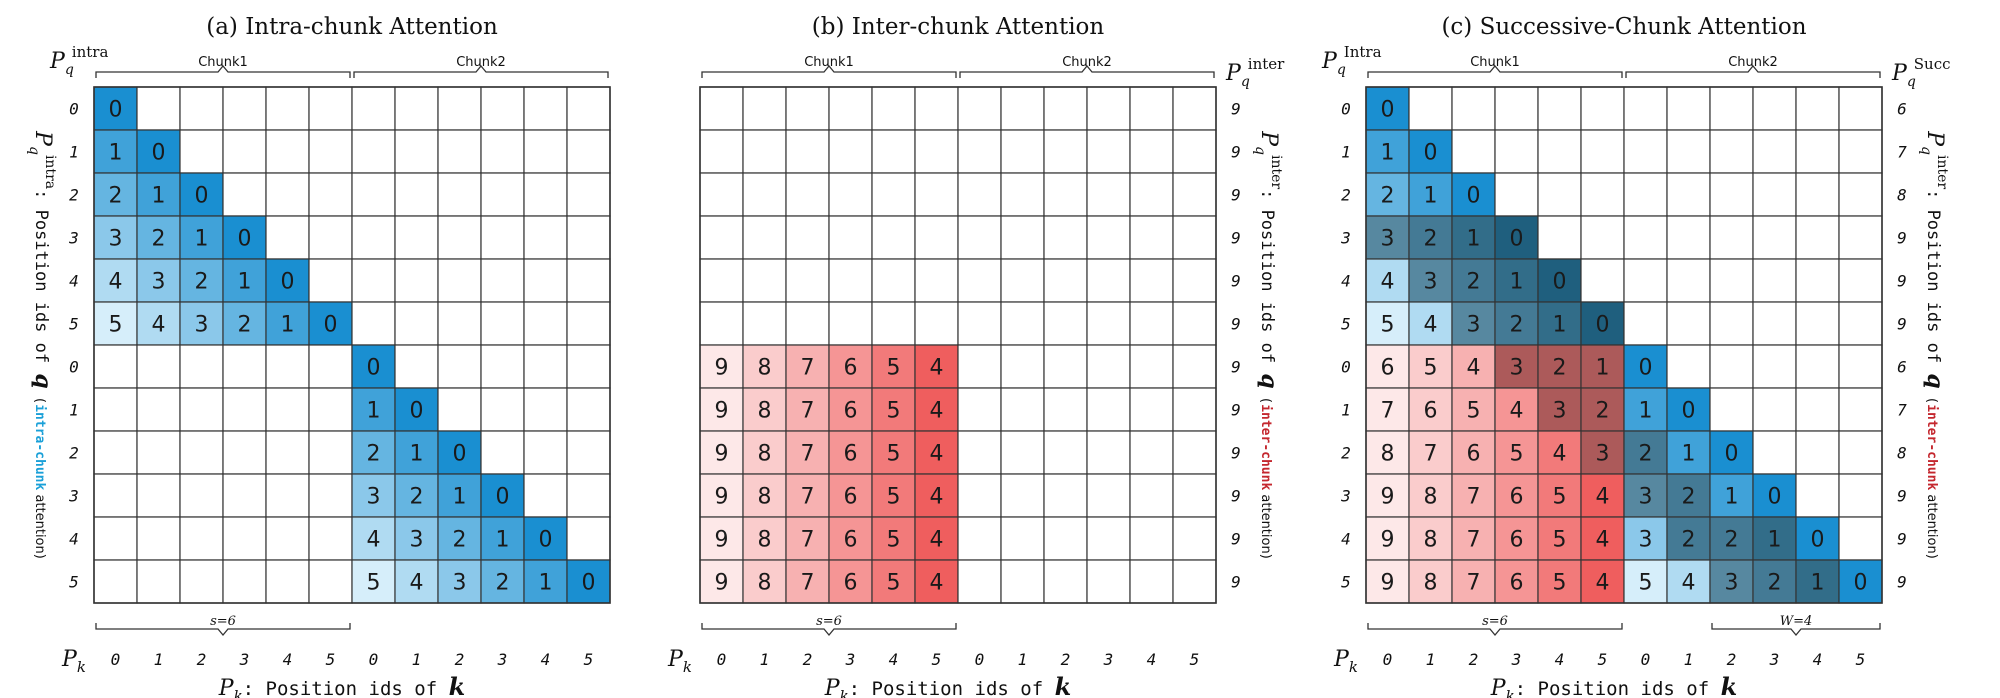  I want to click on pk-label: Pk, so click(1345, 661).